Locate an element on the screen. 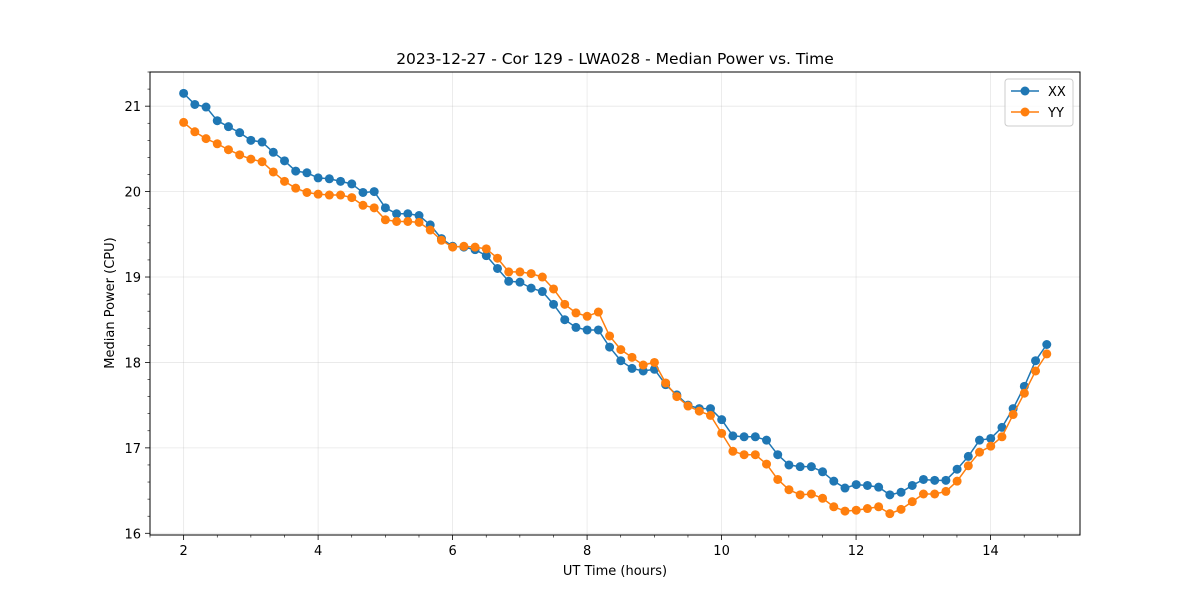  y-tick-label: 16 is located at coordinates (132, 534).